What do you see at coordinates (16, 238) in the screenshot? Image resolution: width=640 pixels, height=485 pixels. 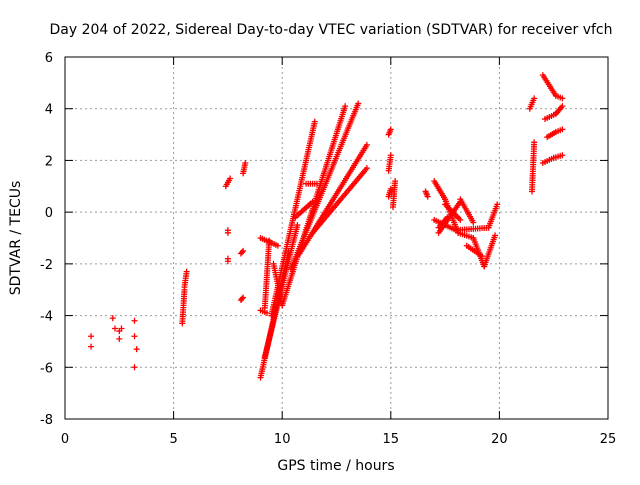 I see `y-axis-title: SDTVAR / TECUs` at bounding box center [16, 238].